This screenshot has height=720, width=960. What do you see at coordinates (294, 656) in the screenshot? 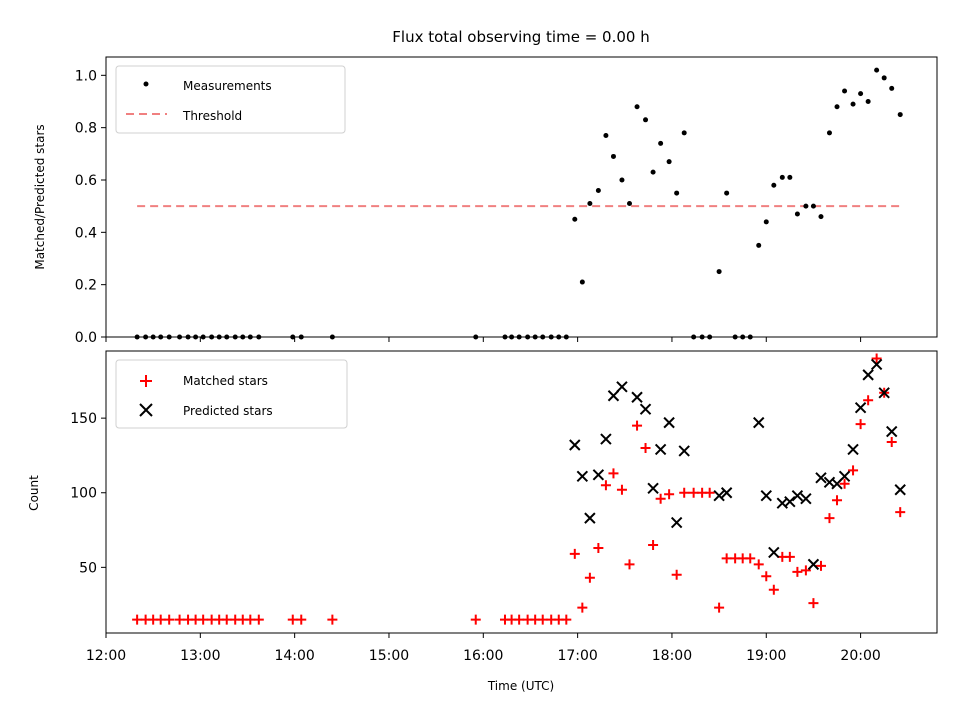
I see `bottom-x-tick-label: 14:00` at bounding box center [294, 656].